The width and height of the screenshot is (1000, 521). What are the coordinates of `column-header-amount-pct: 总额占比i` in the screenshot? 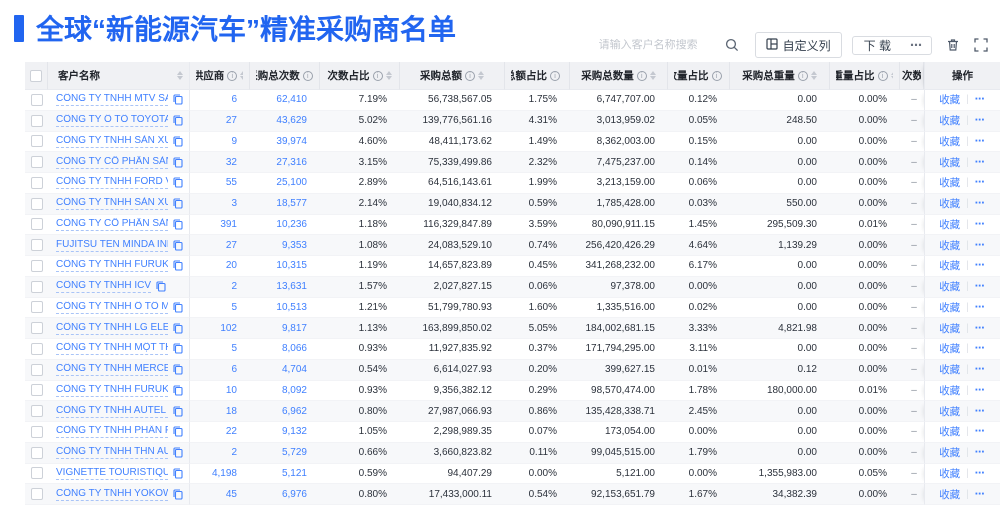 It's located at (537, 76).